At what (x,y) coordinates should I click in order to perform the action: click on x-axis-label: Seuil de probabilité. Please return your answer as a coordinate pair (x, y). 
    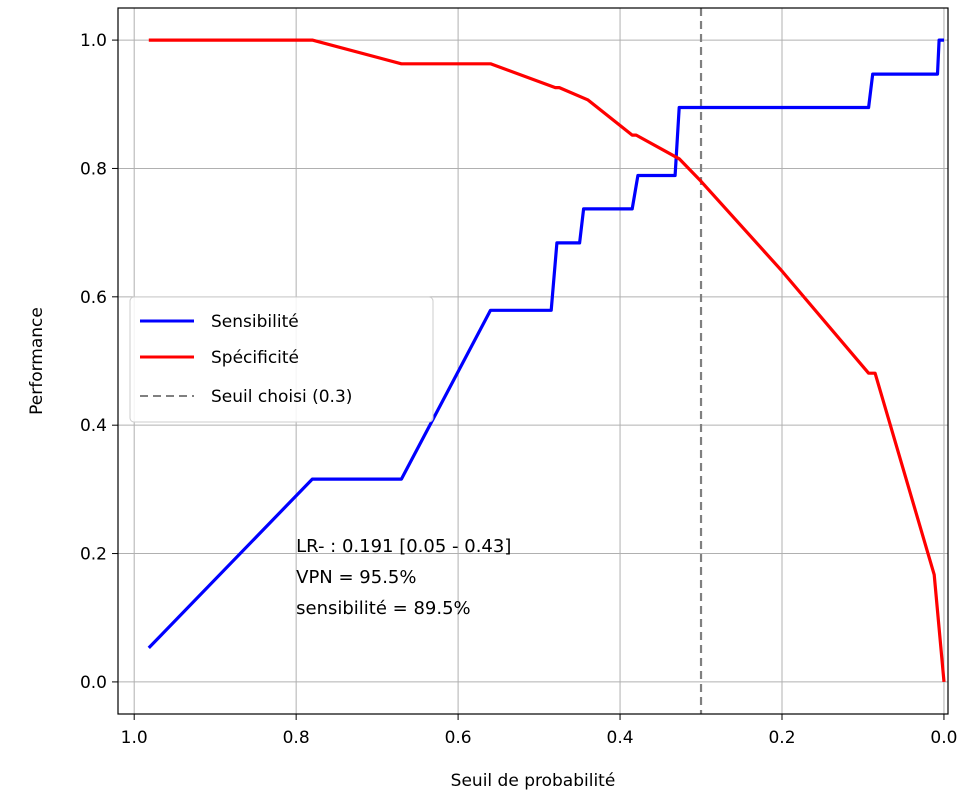
    Looking at the image, I should click on (533, 781).